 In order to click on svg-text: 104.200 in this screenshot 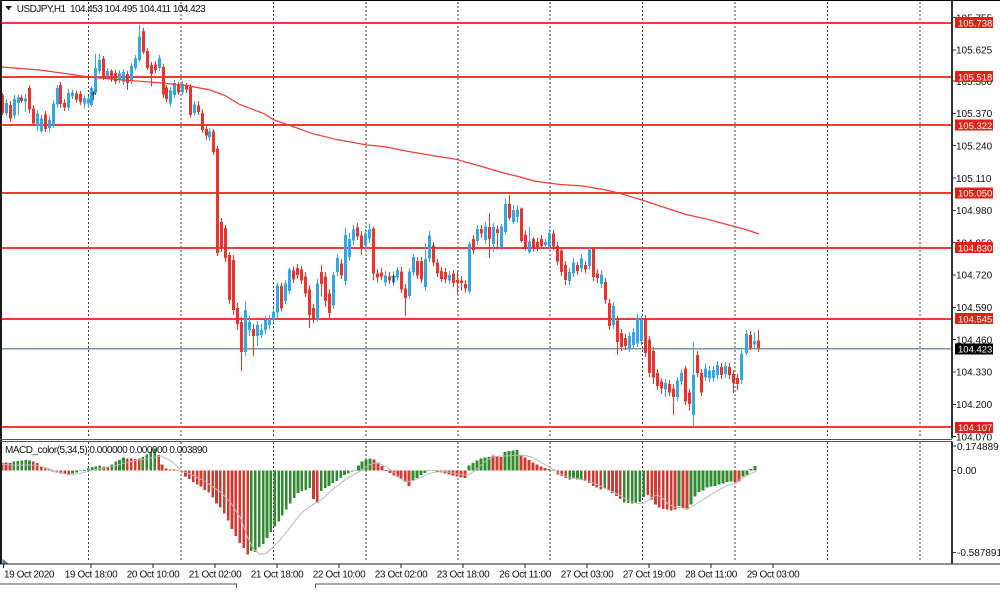, I will do `click(974, 405)`.